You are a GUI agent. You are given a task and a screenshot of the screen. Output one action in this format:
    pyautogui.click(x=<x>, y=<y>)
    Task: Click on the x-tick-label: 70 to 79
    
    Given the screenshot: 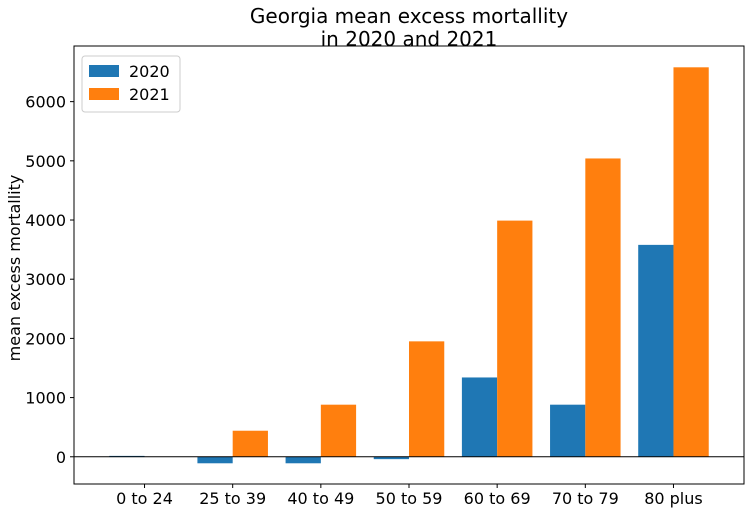 What is the action you would take?
    pyautogui.click(x=585, y=498)
    